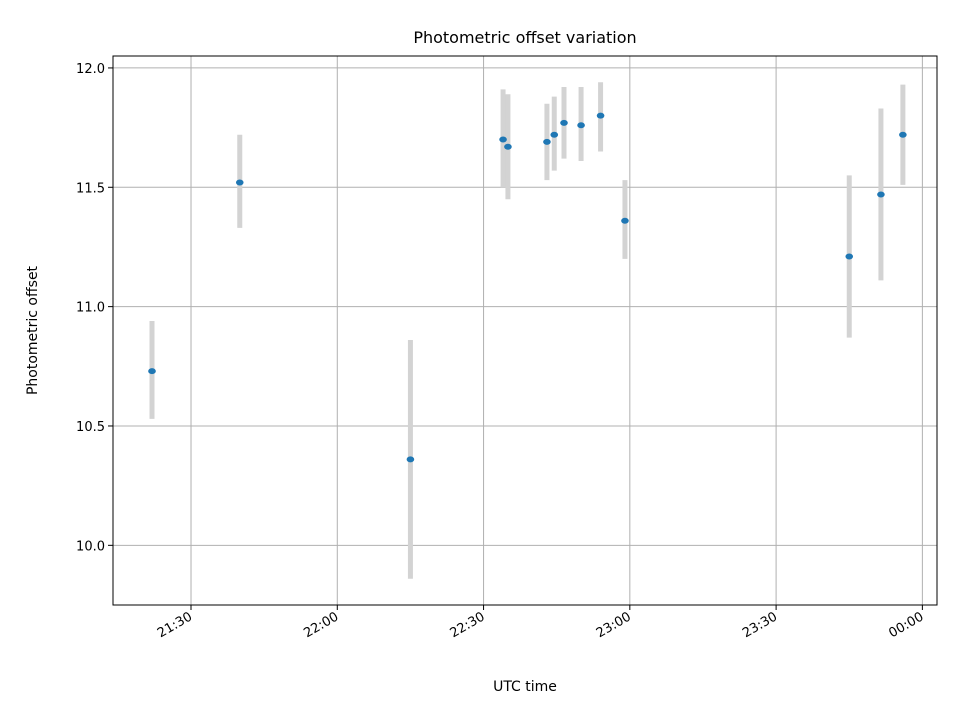  What do you see at coordinates (33, 330) in the screenshot?
I see `y-axis-label: Photometric offset` at bounding box center [33, 330].